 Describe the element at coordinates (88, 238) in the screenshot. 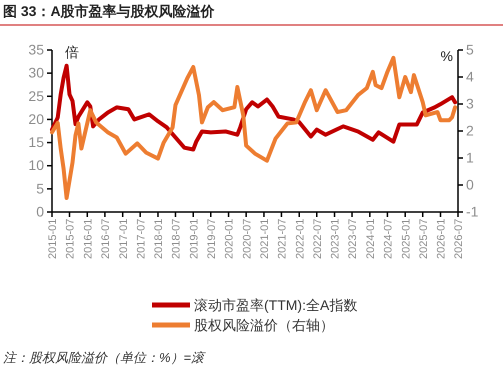

I see `x-tick-label: 2016-01` at that location.